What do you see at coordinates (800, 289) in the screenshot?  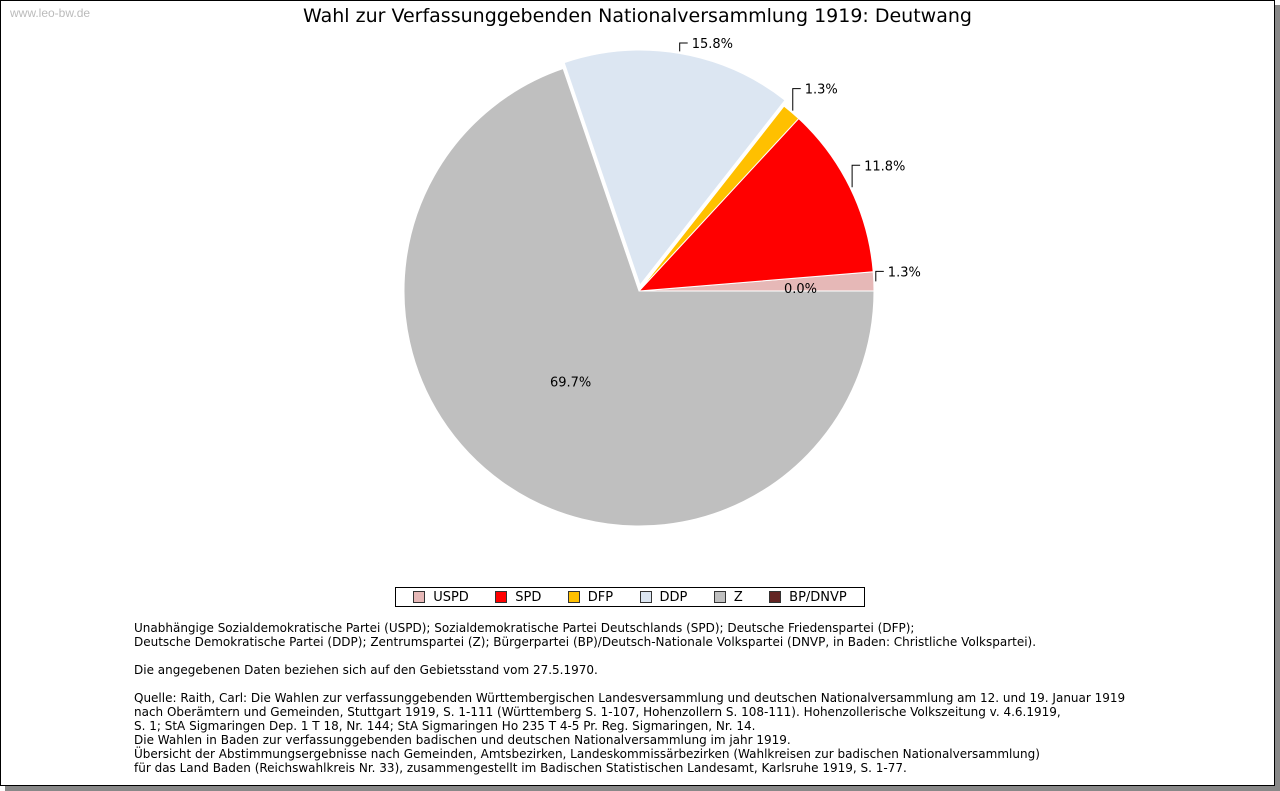 I see `data-label-bp-dnvp: 0.0%` at bounding box center [800, 289].